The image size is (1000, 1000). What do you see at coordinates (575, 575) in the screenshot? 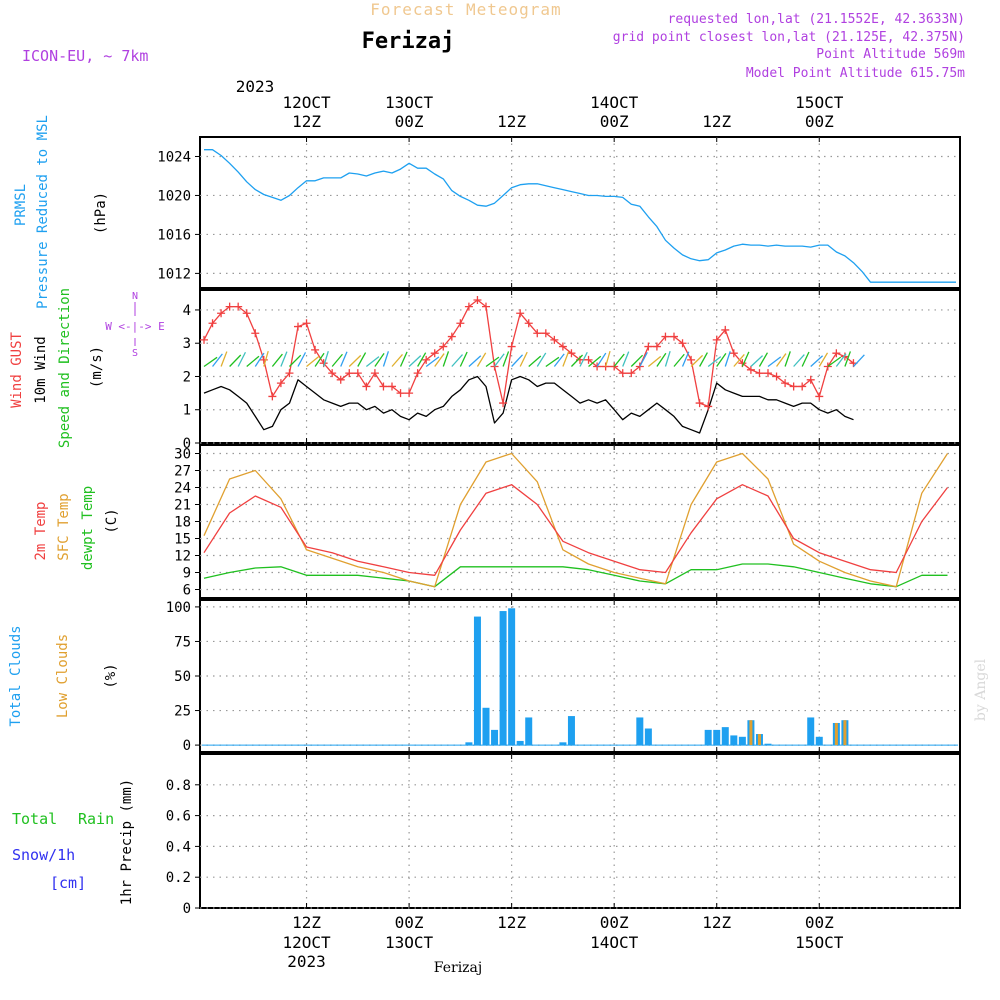
I see `dewpoint-line` at bounding box center [575, 575].